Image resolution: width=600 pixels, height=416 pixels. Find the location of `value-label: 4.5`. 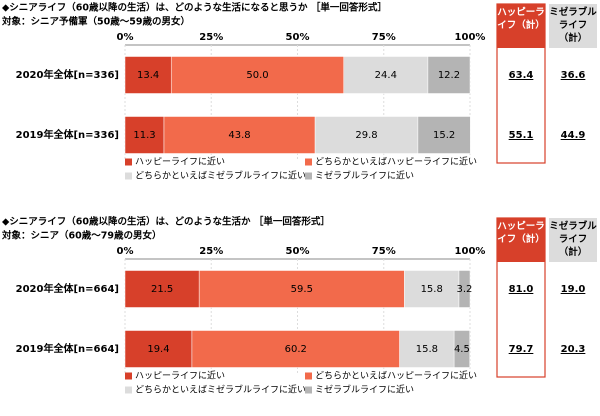

value-label: 4.5 is located at coordinates (462, 349).